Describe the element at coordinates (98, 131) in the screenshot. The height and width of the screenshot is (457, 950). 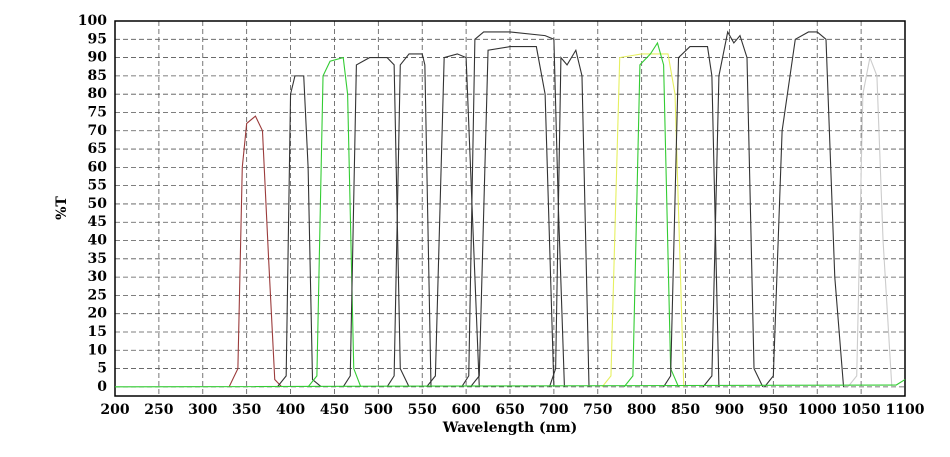
I see `y-tick-label: 70` at that location.